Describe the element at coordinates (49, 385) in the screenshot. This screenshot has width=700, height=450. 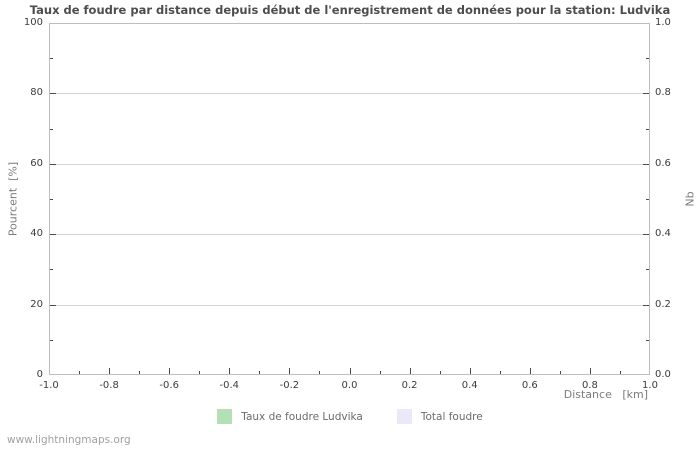
I see `x-tick-label: -1.0` at that location.